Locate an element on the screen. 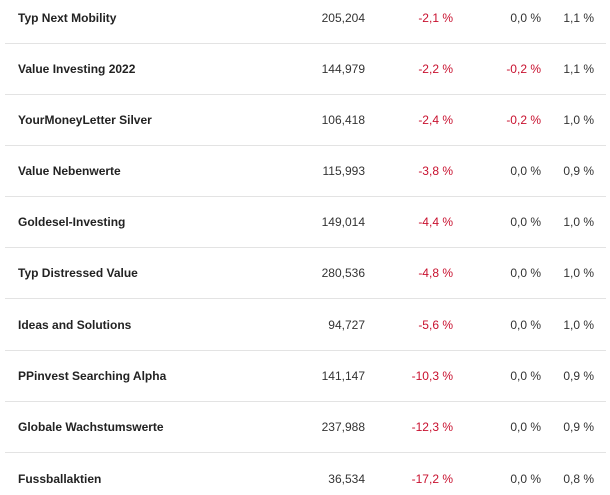  performance-change: -17,2 % is located at coordinates (432, 478).